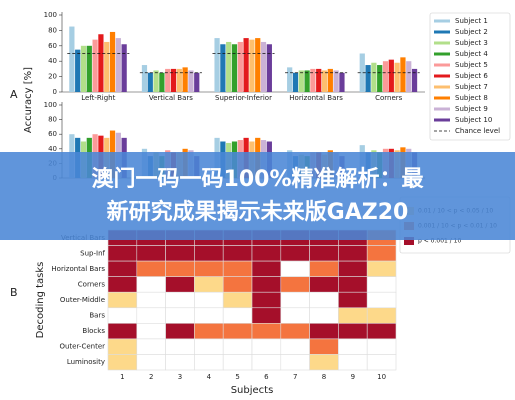 The height and width of the screenshot is (400, 515). What do you see at coordinates (439, 241) in the screenshot?
I see `legend-label: p < 0.001 / 10` at bounding box center [439, 241].